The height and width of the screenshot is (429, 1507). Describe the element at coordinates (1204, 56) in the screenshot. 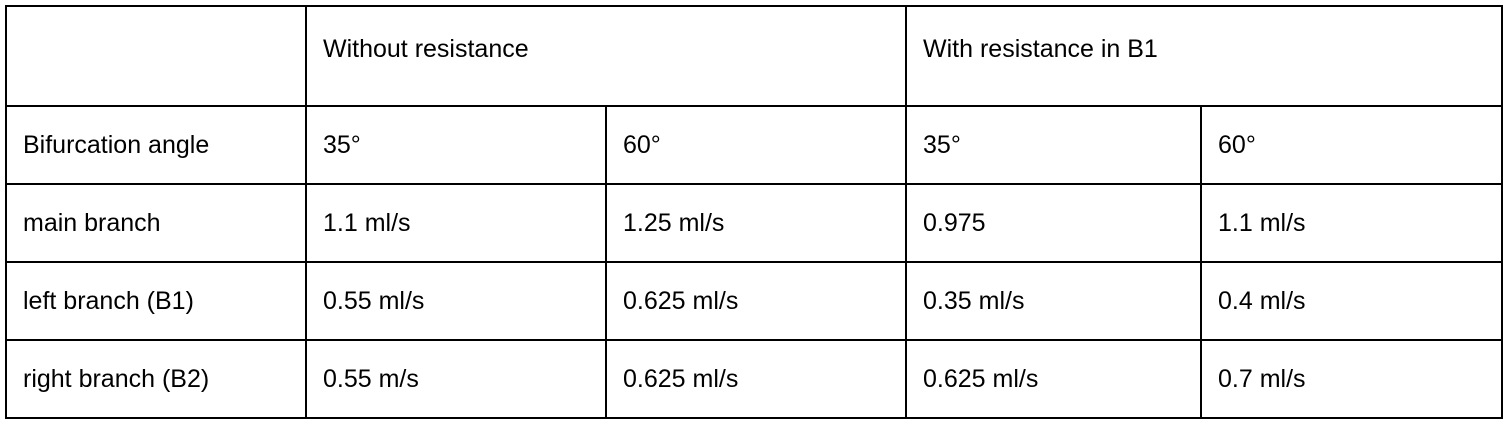

I see `group-header: With resistance in B1` at that location.